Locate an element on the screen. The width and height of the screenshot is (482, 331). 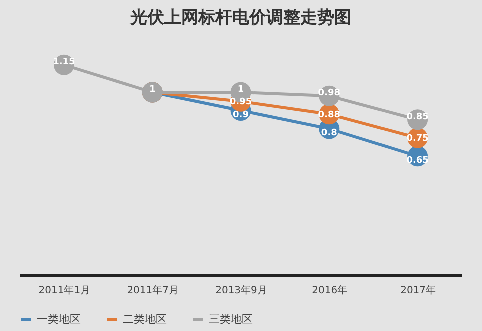
legend-label: 二类地区 is located at coordinates (145, 319).